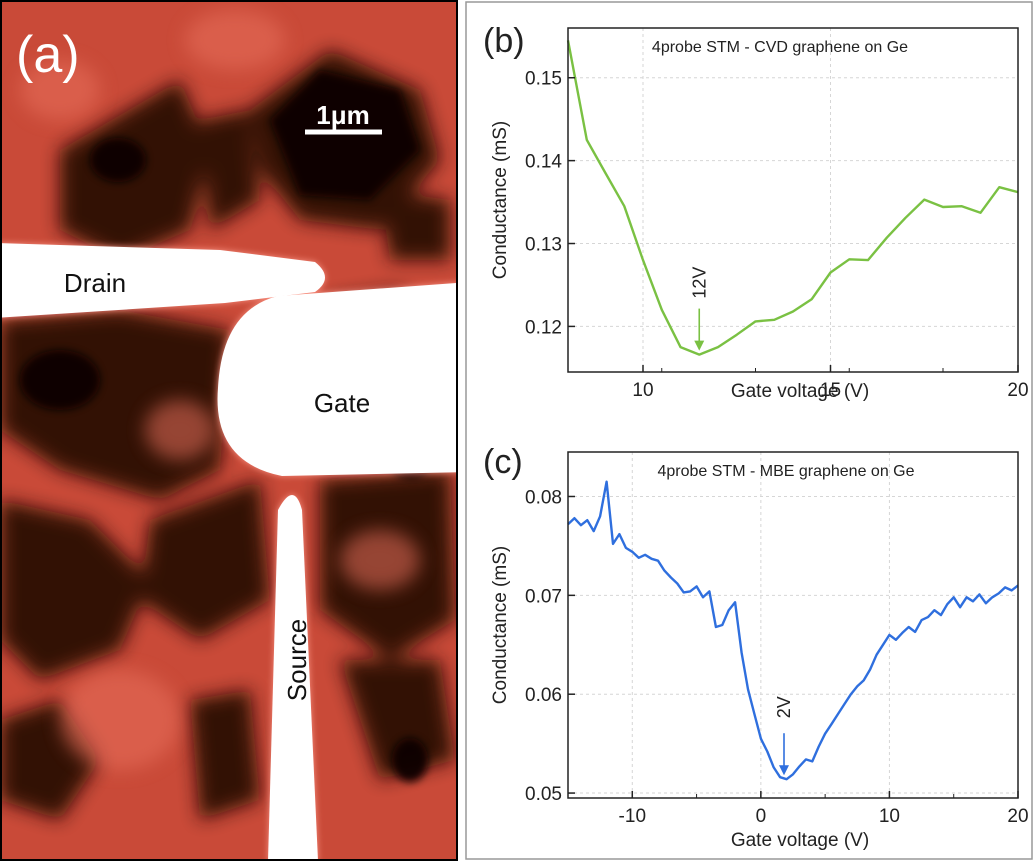  Describe the element at coordinates (780, 47) in the screenshot. I see `chart-b-title: 4probe STM - CVD graphene on Ge` at that location.